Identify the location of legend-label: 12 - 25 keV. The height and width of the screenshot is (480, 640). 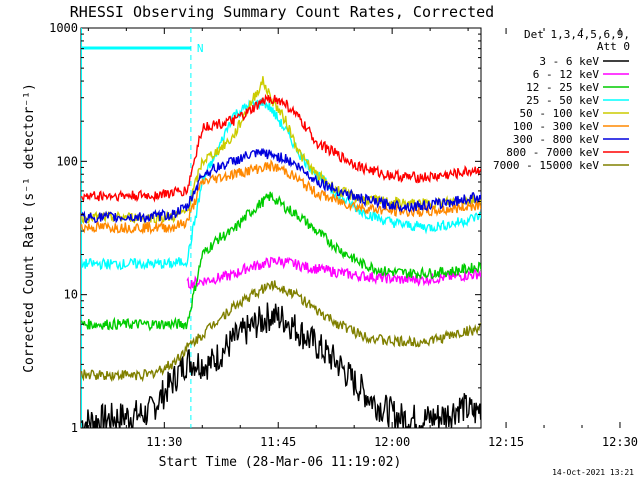
(562, 87).